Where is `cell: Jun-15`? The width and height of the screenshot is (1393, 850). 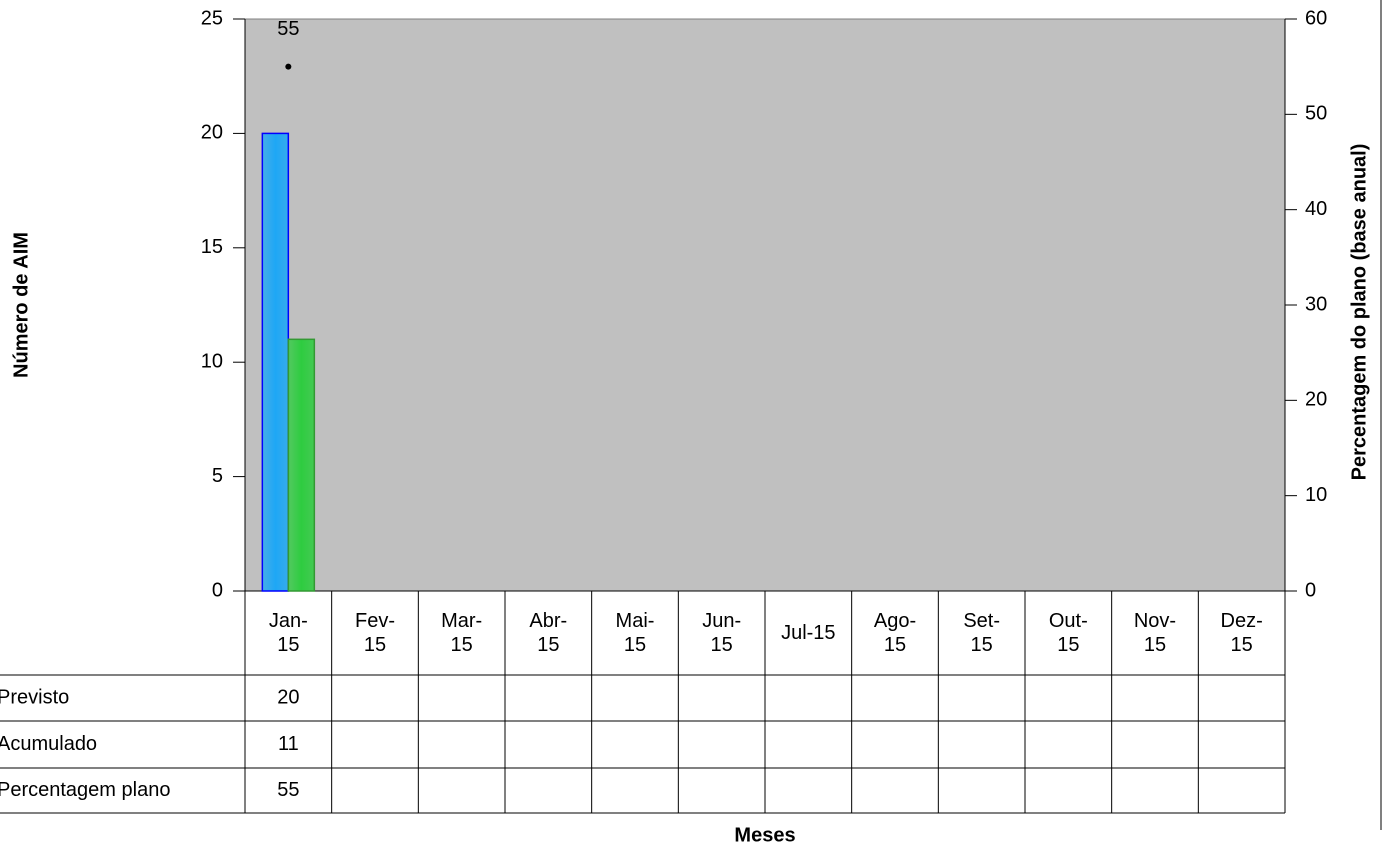
cell: Jun-15 is located at coordinates (721, 633).